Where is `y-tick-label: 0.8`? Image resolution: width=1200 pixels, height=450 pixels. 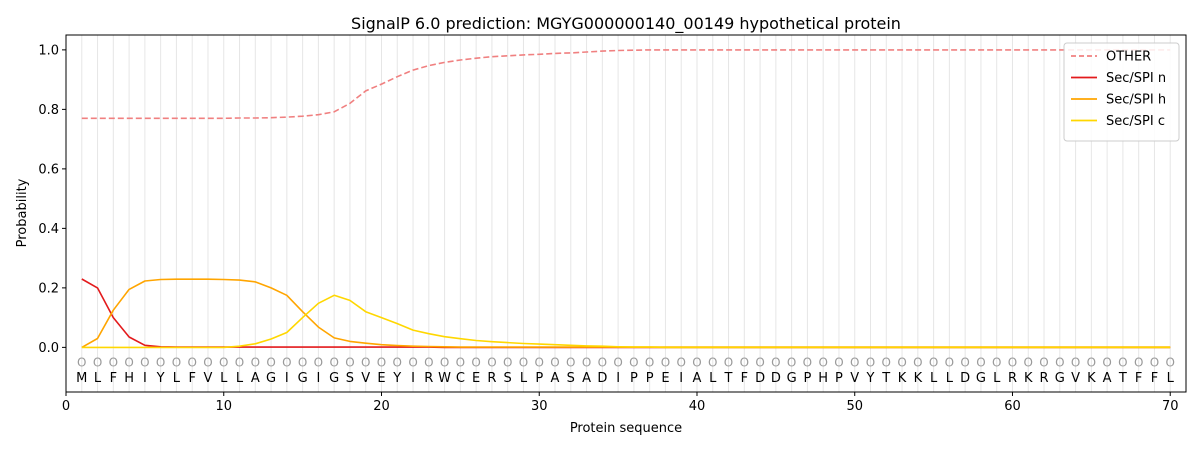
y-tick-label: 0.8 is located at coordinates (48, 110).